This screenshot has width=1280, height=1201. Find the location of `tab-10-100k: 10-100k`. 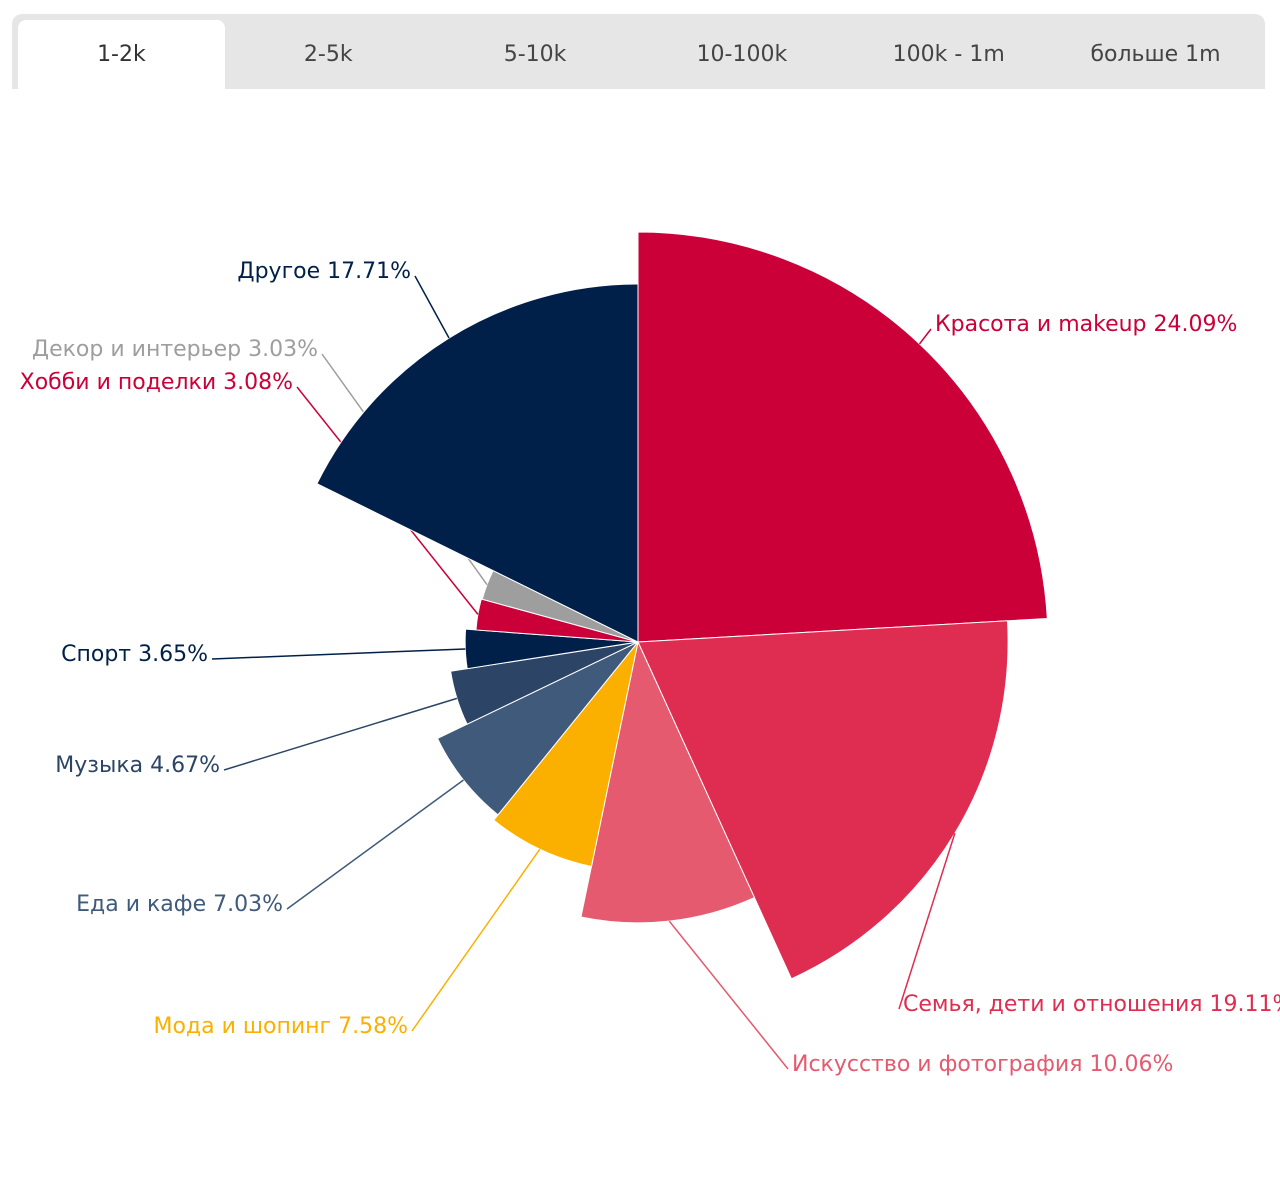

tab-10-100k: 10-100k is located at coordinates (742, 54).